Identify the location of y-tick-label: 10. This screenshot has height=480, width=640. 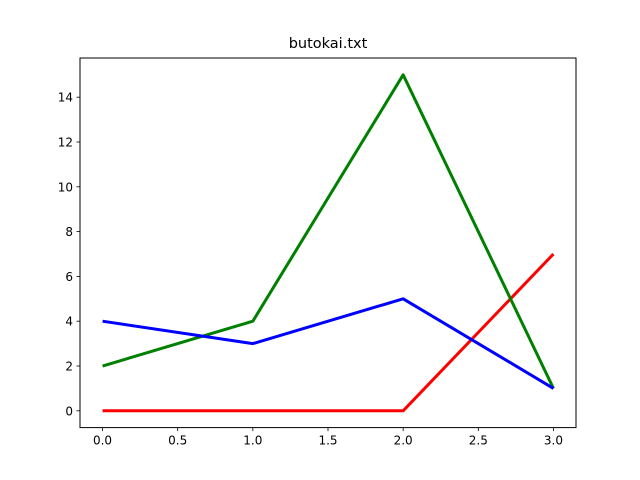
(65, 187).